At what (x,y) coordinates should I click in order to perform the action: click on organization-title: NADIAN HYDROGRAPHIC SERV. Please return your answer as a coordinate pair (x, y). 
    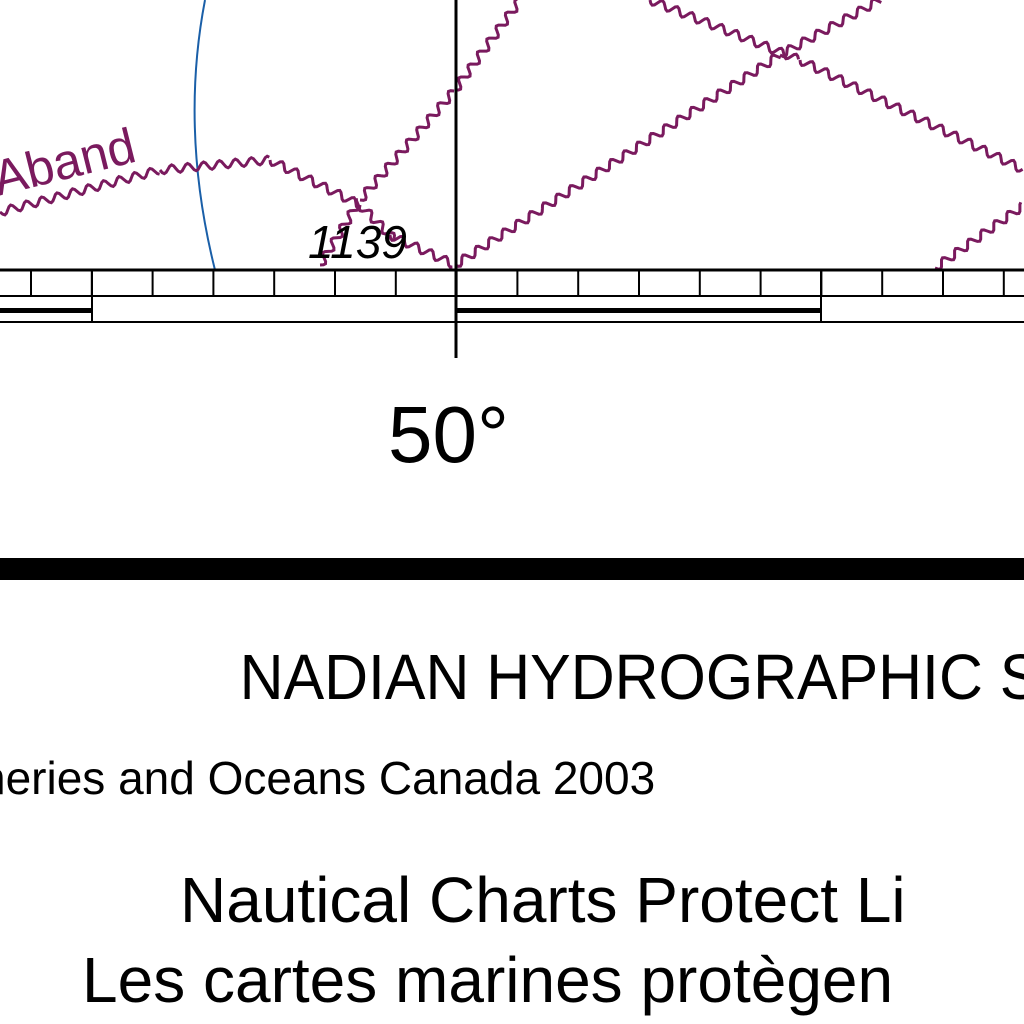
    Looking at the image, I should click on (631, 677).